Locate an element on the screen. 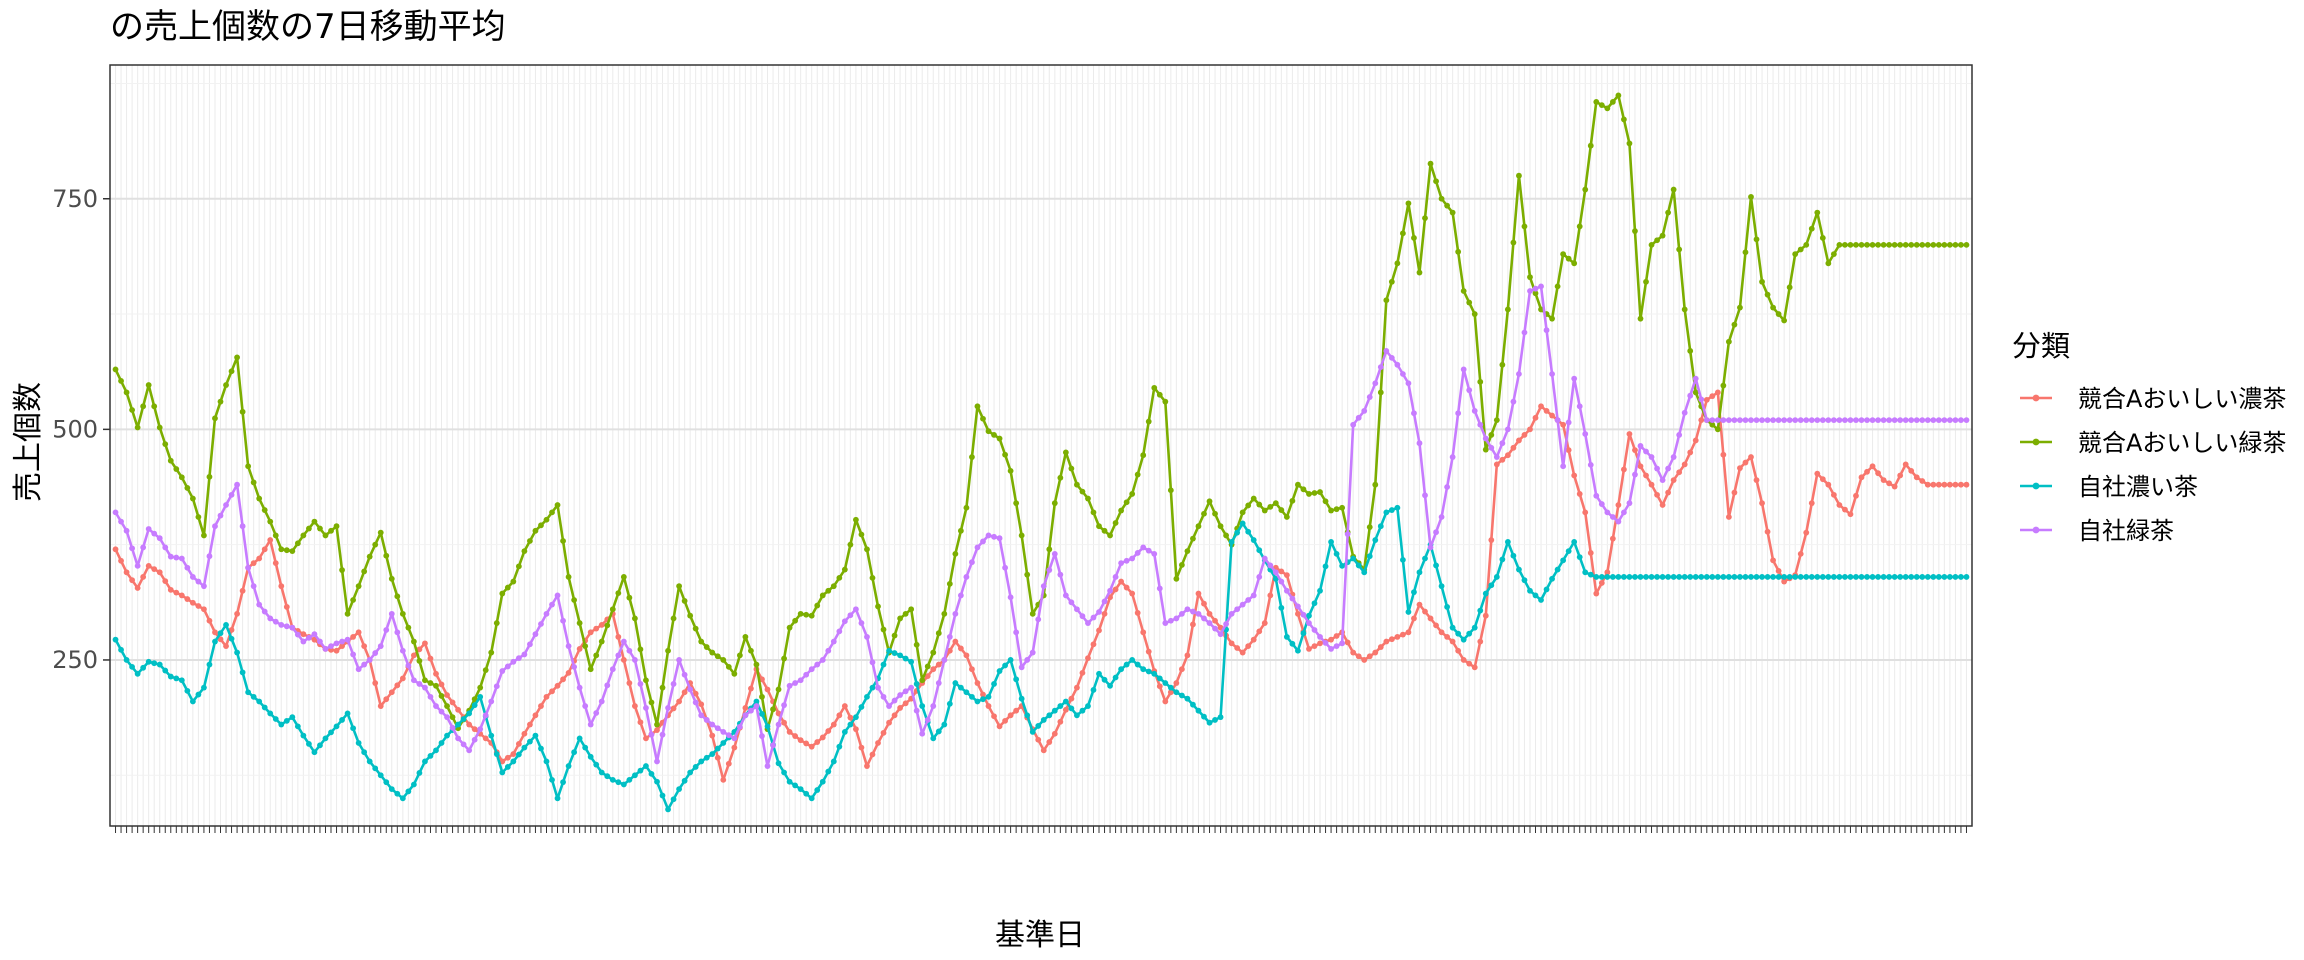 This screenshot has width=2304, height=960. legend-key-point is located at coordinates (2036, 442).